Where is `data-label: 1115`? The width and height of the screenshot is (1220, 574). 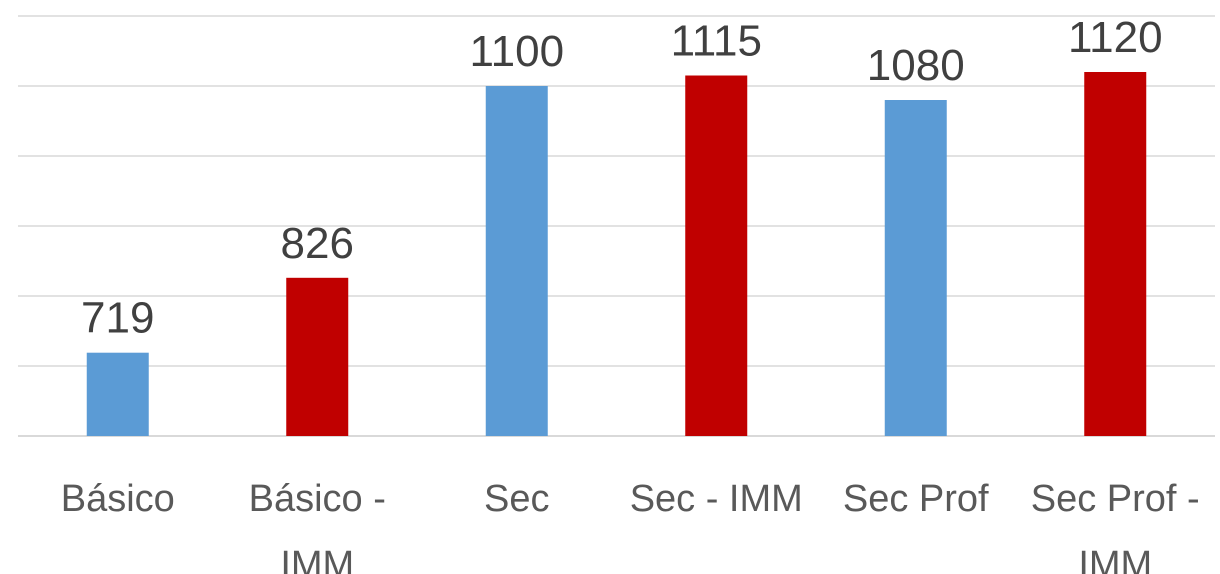
data-label: 1115 is located at coordinates (716, 41).